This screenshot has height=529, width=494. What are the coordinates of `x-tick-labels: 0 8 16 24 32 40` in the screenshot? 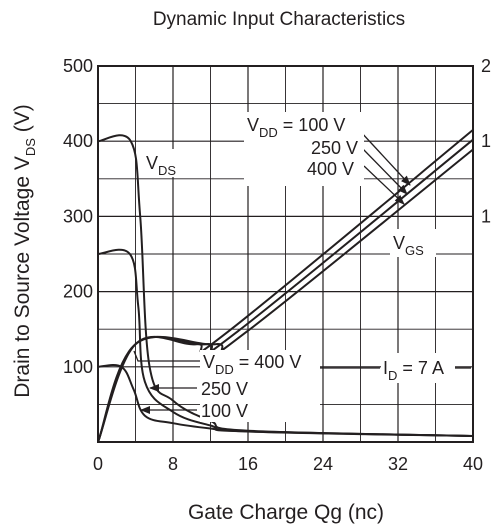 It's located at (288, 464).